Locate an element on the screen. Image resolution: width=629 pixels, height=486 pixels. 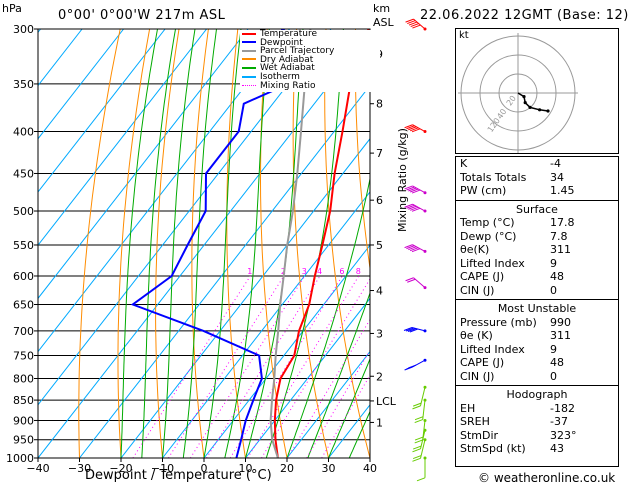
legend-label: Temperature is located at coordinates (289, 34).